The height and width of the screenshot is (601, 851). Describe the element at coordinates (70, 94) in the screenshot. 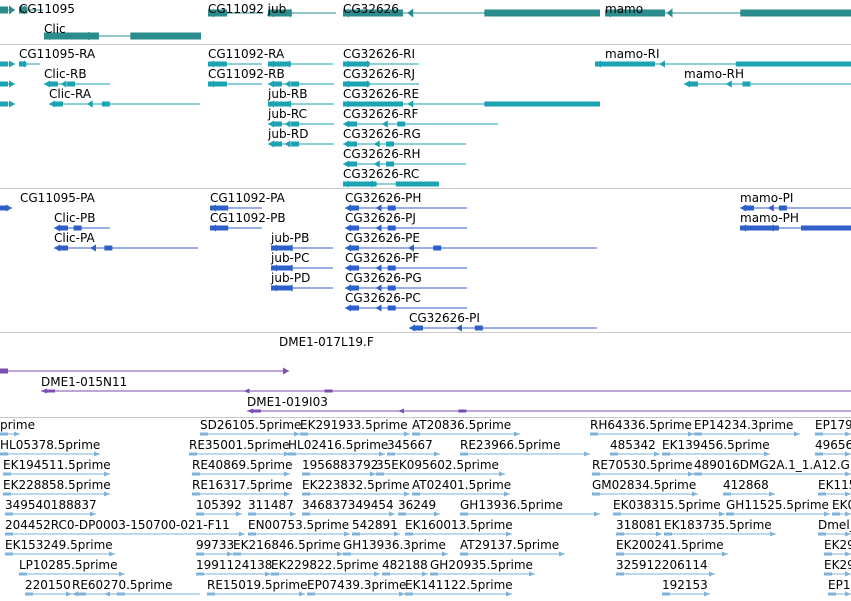

I see `transcript-feature-label: Clic-RA` at that location.